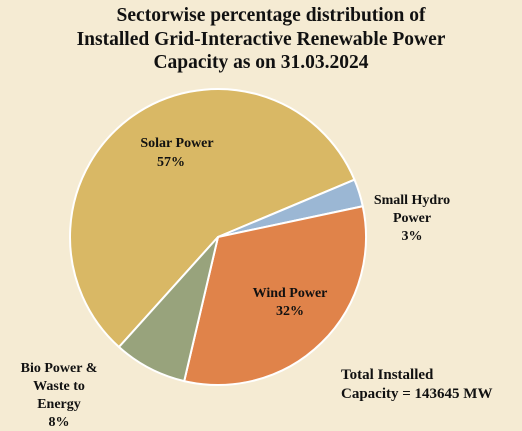 This screenshot has width=522, height=431. I want to click on total-capacity-annotation: Total Installed Capacity = 143645 MW, so click(416, 385).